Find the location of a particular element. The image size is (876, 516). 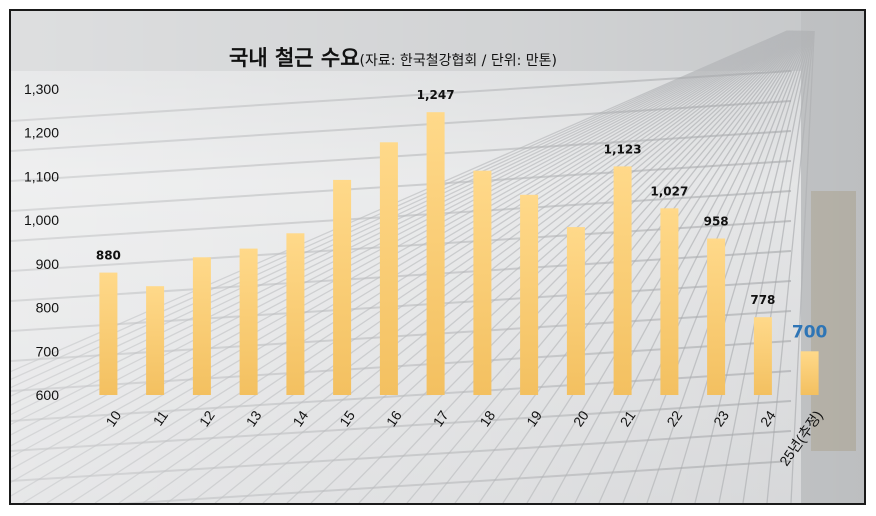

x-tick-label: 15 is located at coordinates (347, 418).